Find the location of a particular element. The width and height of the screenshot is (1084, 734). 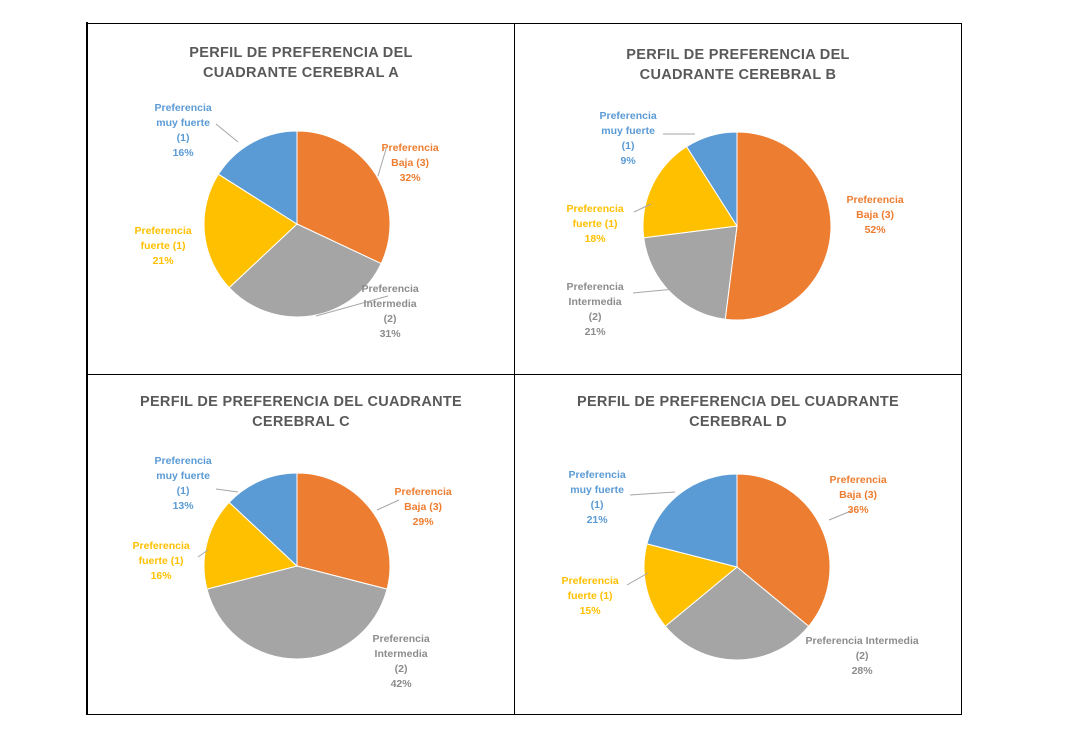

pie-slice-b-fuerte is located at coordinates (690, 192).